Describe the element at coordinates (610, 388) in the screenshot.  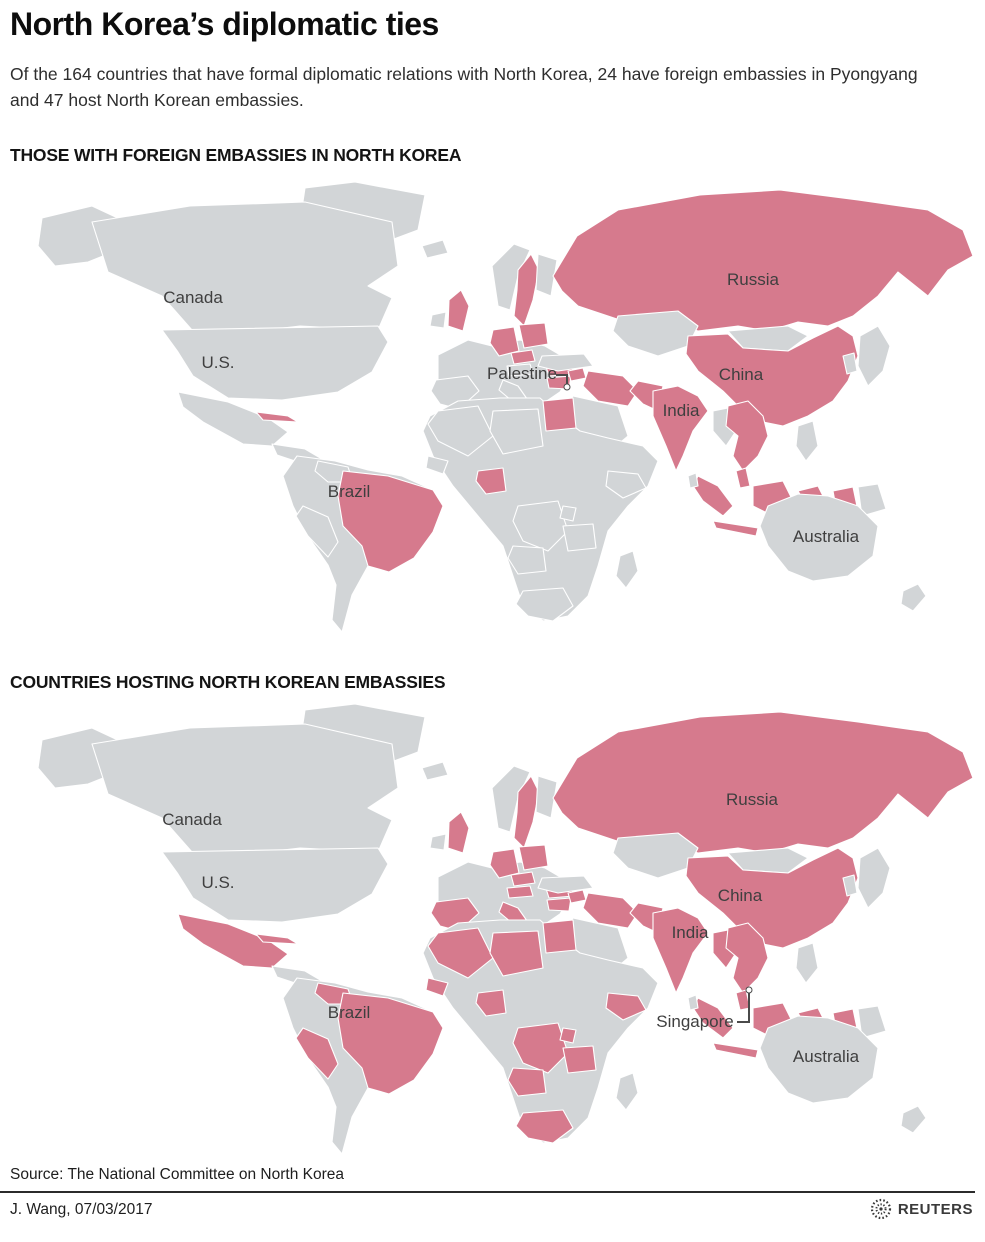
I see `country-iran` at that location.